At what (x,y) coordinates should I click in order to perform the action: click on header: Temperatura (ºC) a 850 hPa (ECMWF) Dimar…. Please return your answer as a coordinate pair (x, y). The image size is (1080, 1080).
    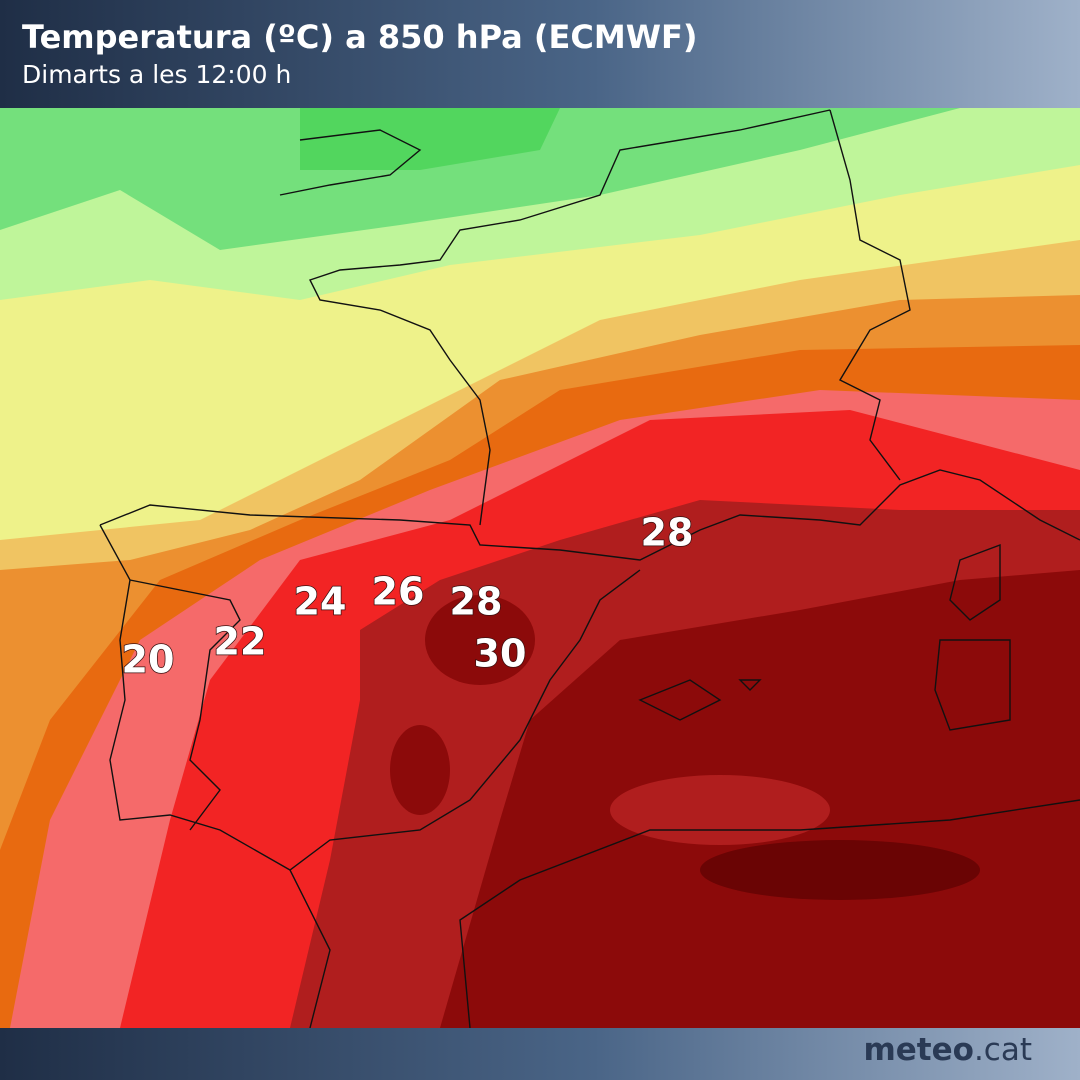
    Looking at the image, I should click on (540, 54).